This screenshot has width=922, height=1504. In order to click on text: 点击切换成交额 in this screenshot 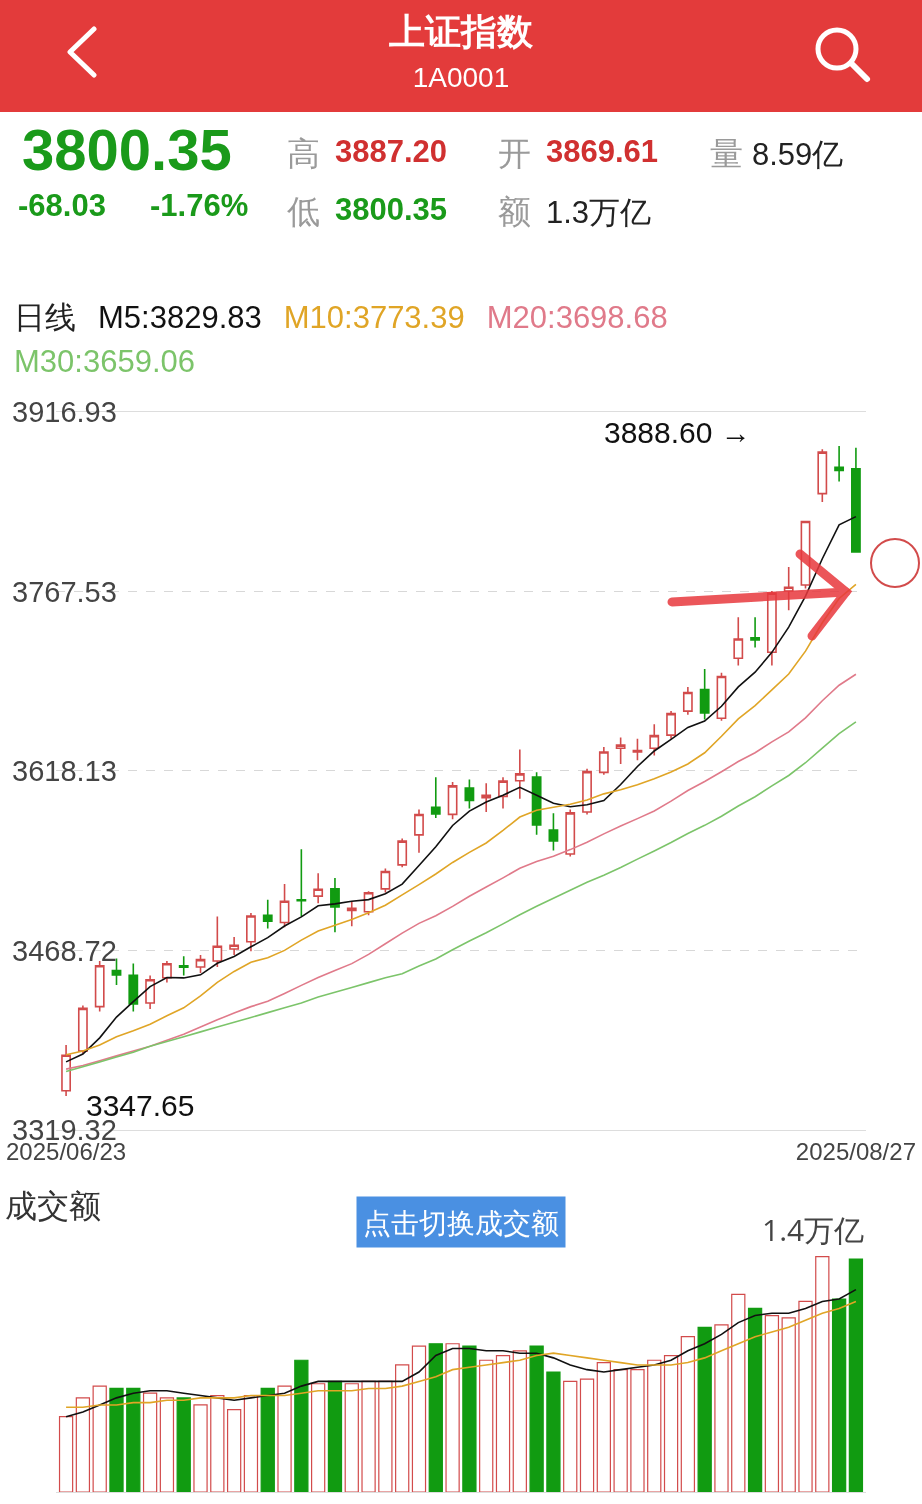, I will do `click(461, 1222)`.